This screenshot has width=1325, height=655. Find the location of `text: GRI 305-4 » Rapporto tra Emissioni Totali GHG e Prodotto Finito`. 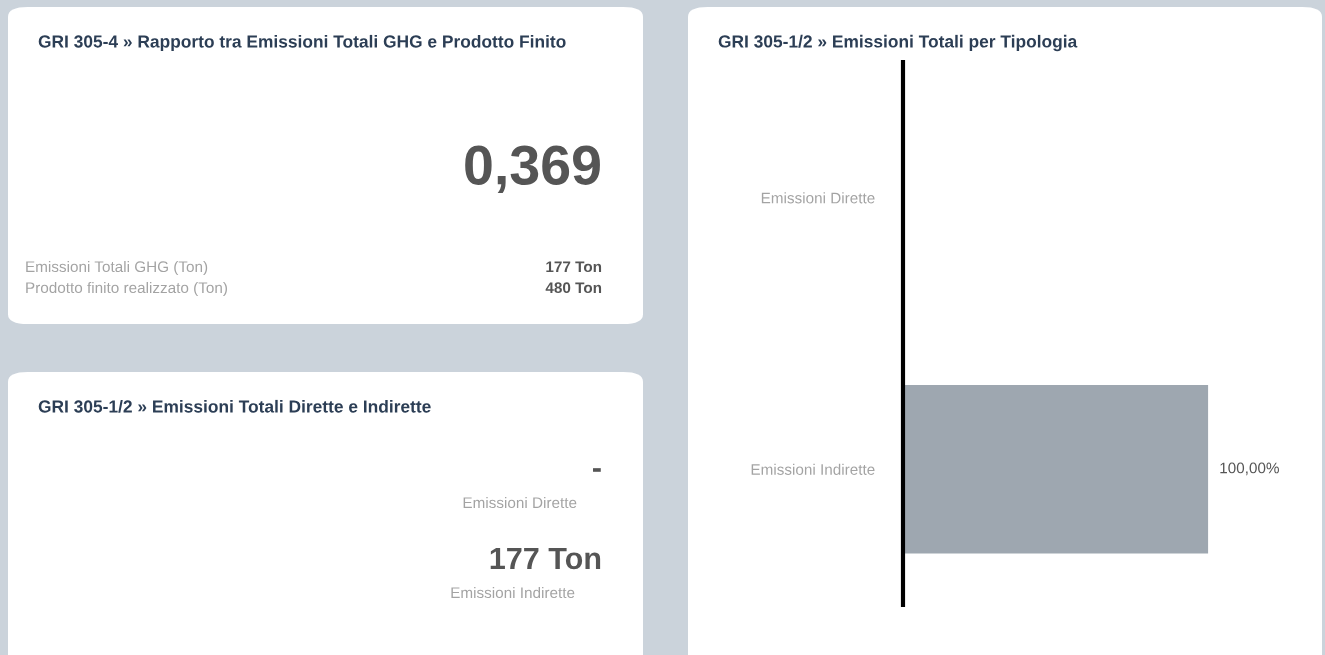

text: GRI 305-4 » Rapporto tra Emissioni Totali GHG e Prodotto Finito is located at coordinates (302, 43).